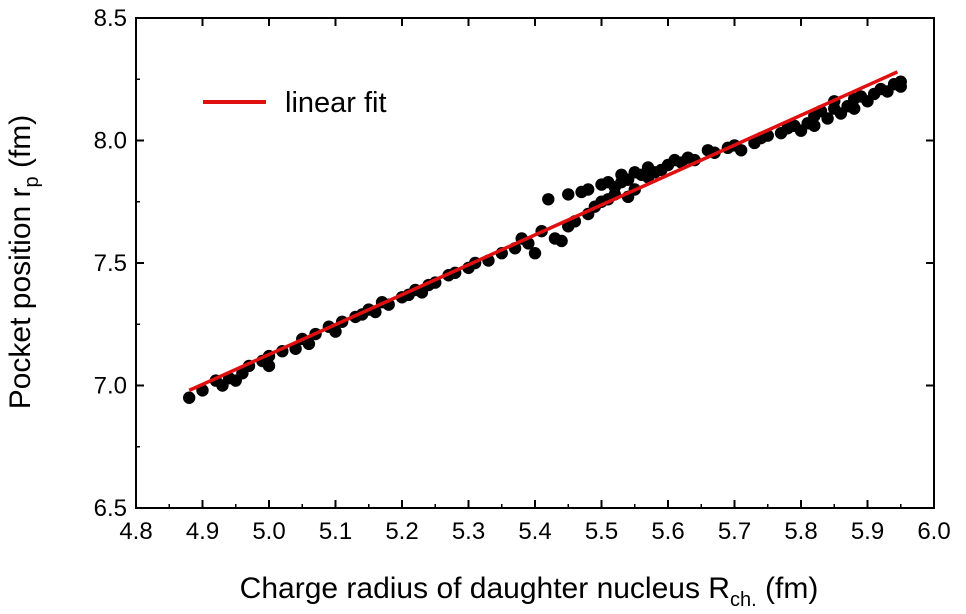 The height and width of the screenshot is (614, 966). What do you see at coordinates (202, 531) in the screenshot?
I see `x-tick-label: 4.9` at bounding box center [202, 531].